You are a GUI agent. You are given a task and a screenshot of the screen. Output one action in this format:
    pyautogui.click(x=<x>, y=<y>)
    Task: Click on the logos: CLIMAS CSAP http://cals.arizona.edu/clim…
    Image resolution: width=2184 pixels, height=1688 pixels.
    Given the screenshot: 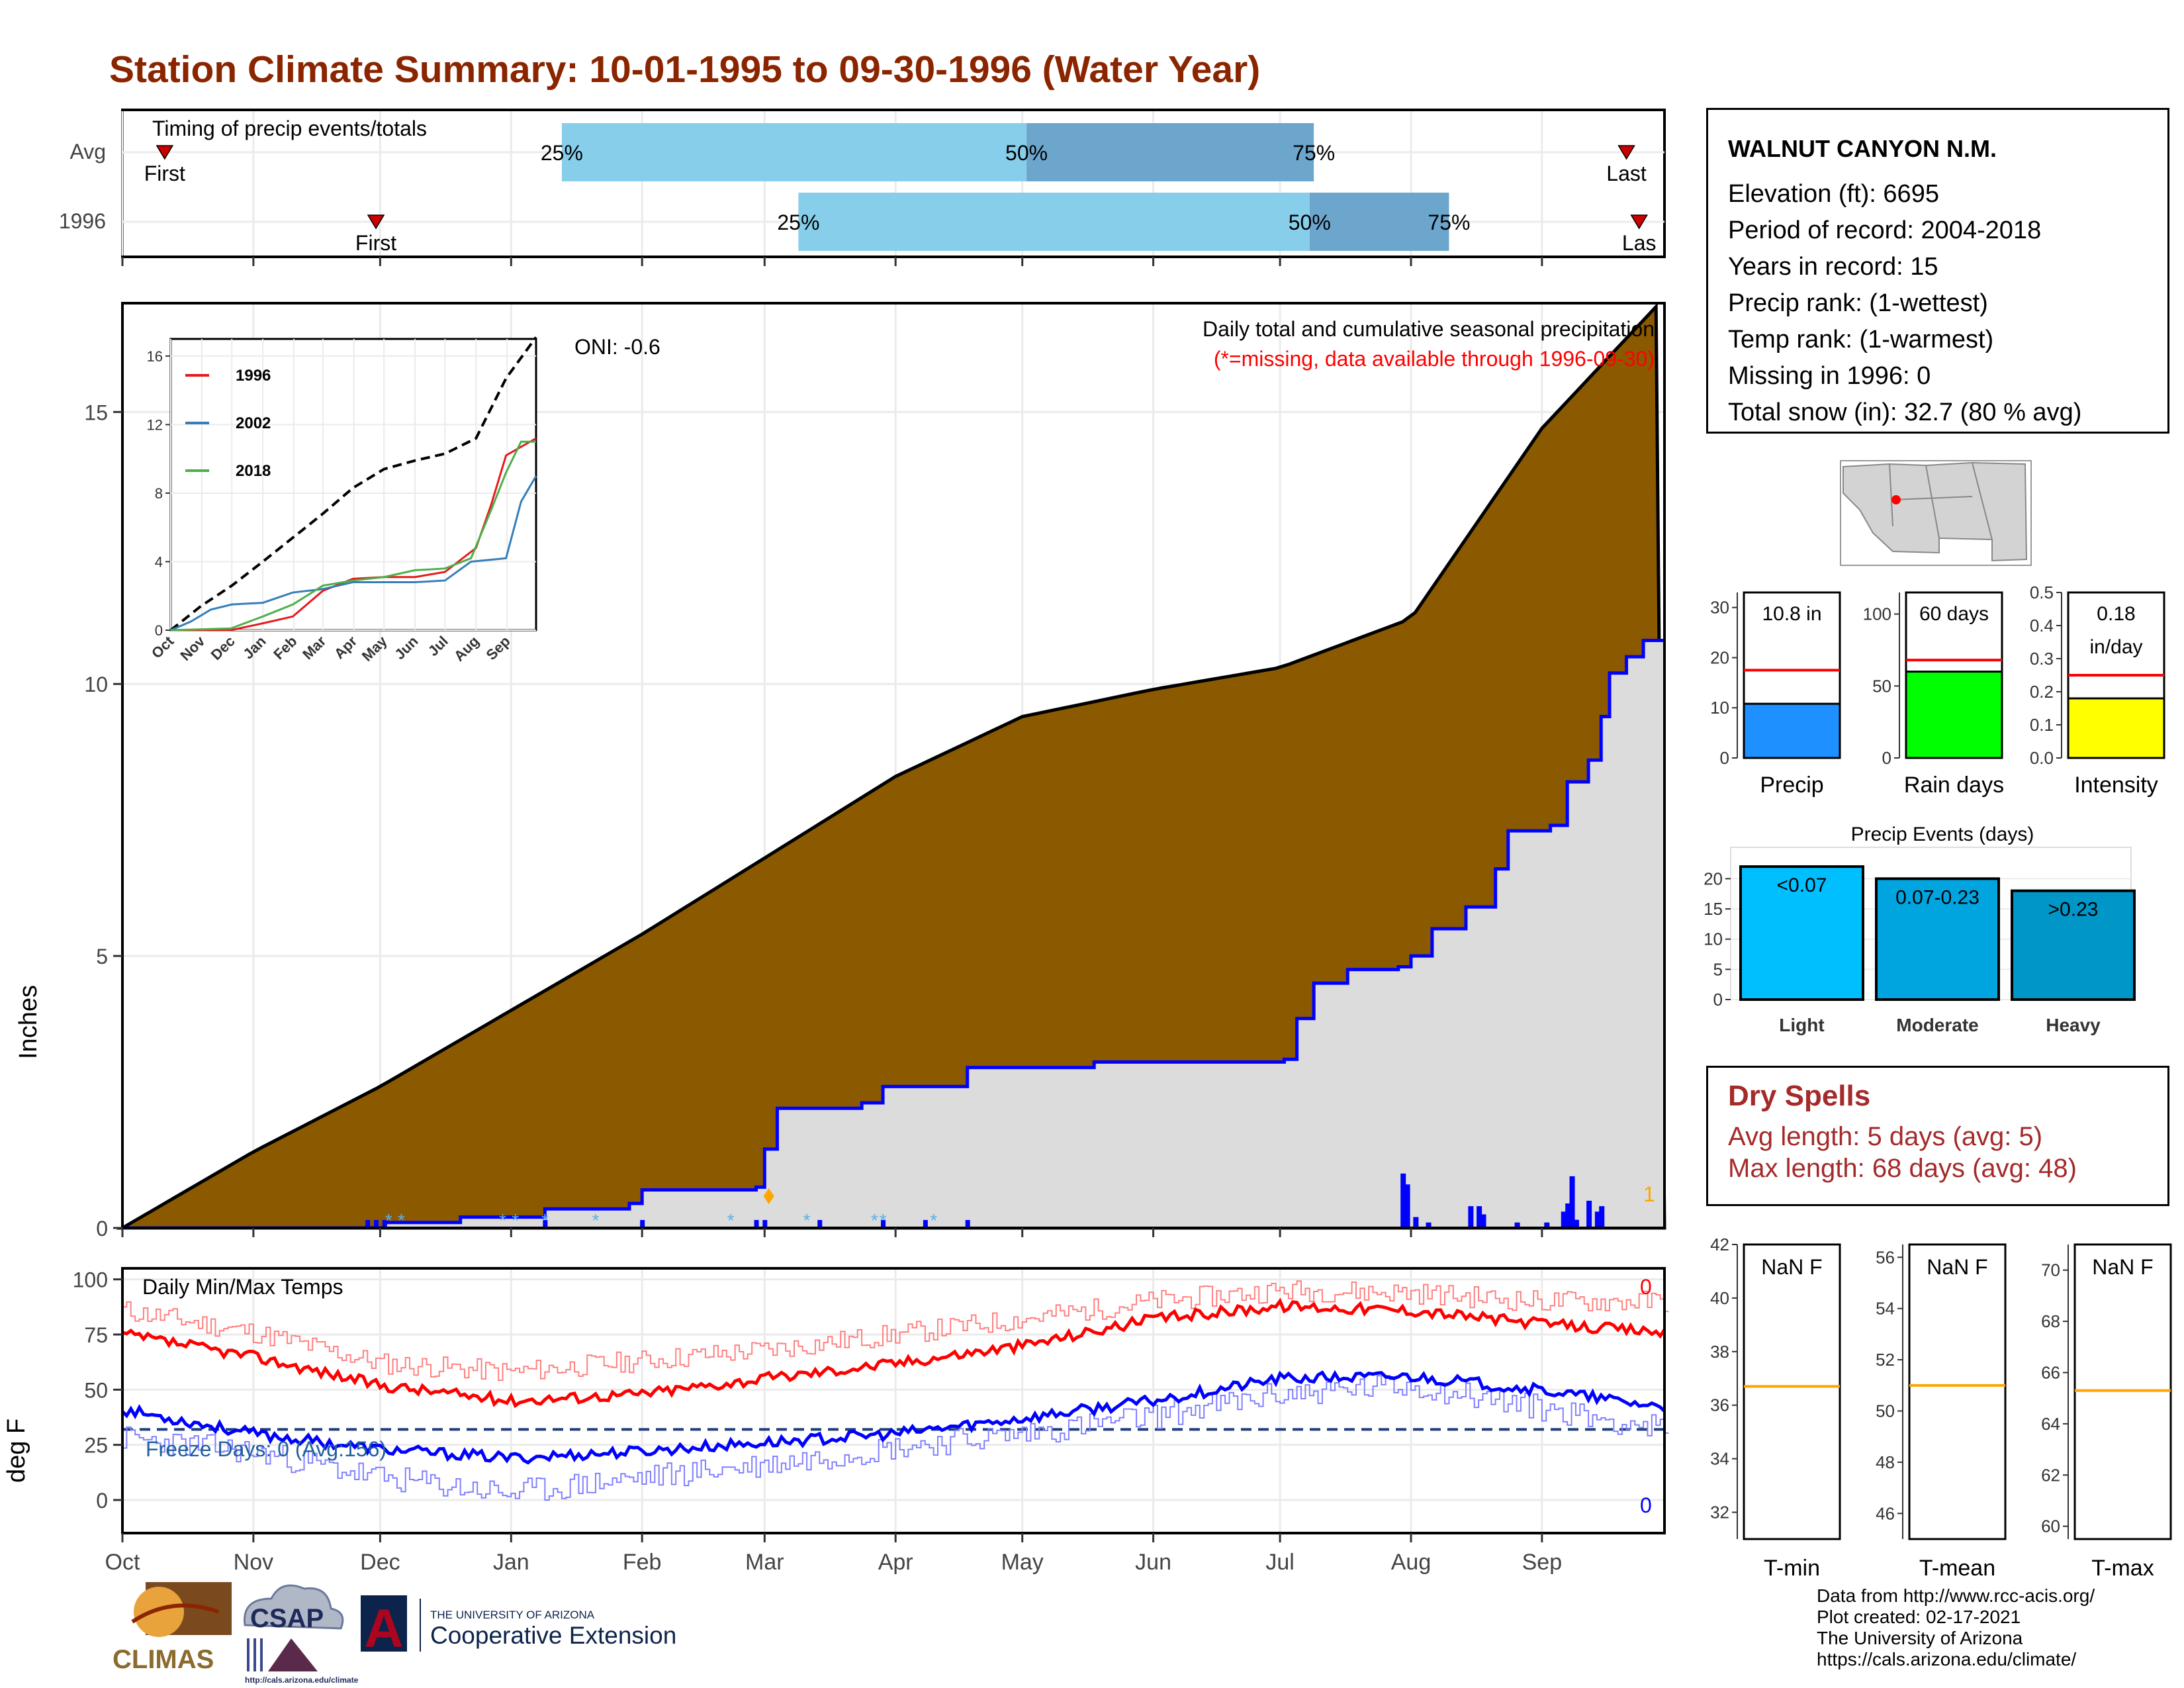 What is the action you would take?
    pyautogui.click(x=395, y=1633)
    